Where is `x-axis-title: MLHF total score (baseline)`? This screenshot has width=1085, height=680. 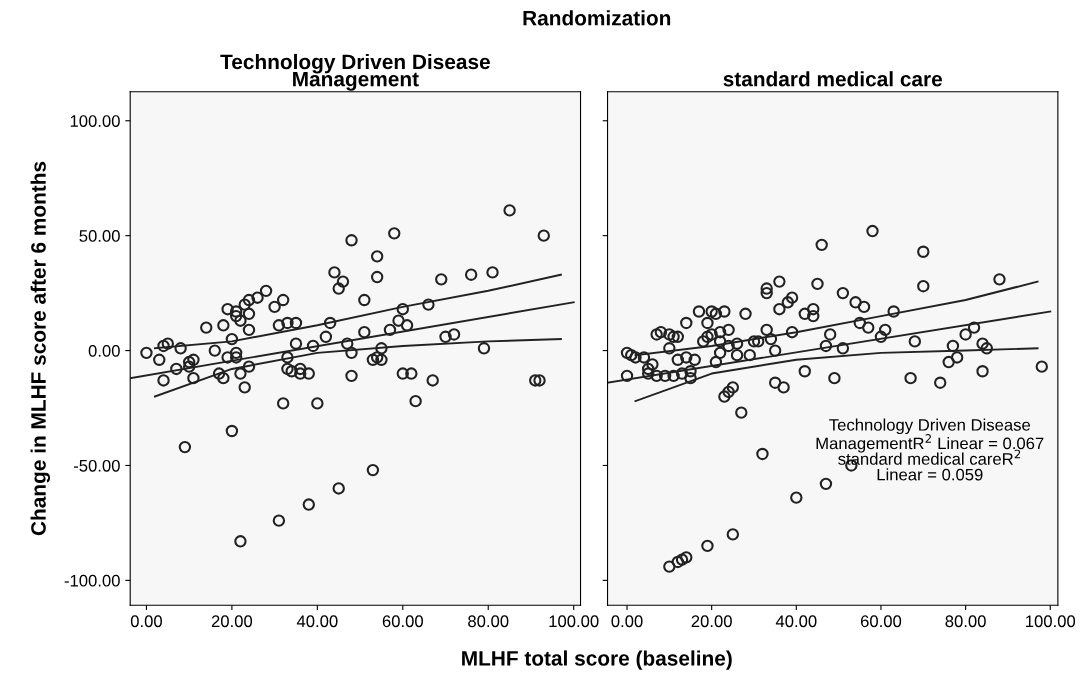 x-axis-title: MLHF total score (baseline) is located at coordinates (597, 660).